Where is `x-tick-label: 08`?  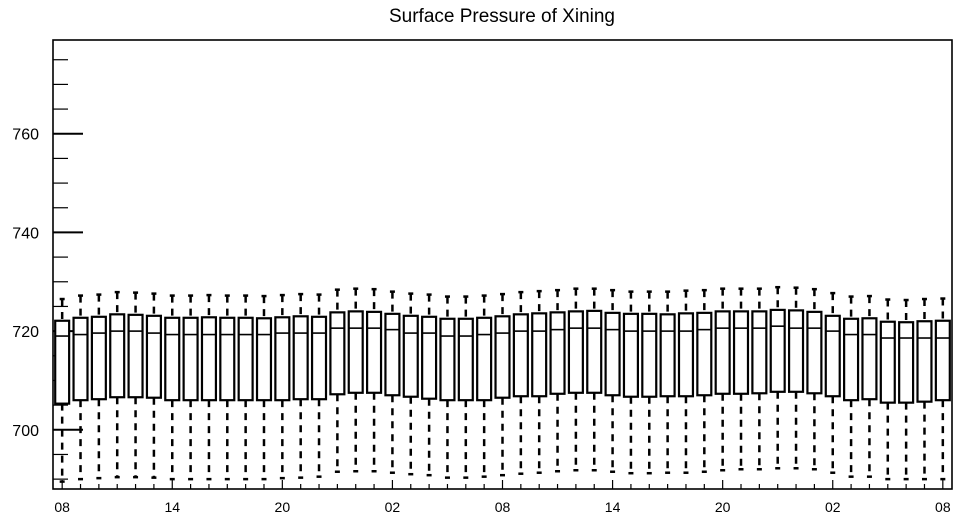
x-tick-label: 08 is located at coordinates (62, 507).